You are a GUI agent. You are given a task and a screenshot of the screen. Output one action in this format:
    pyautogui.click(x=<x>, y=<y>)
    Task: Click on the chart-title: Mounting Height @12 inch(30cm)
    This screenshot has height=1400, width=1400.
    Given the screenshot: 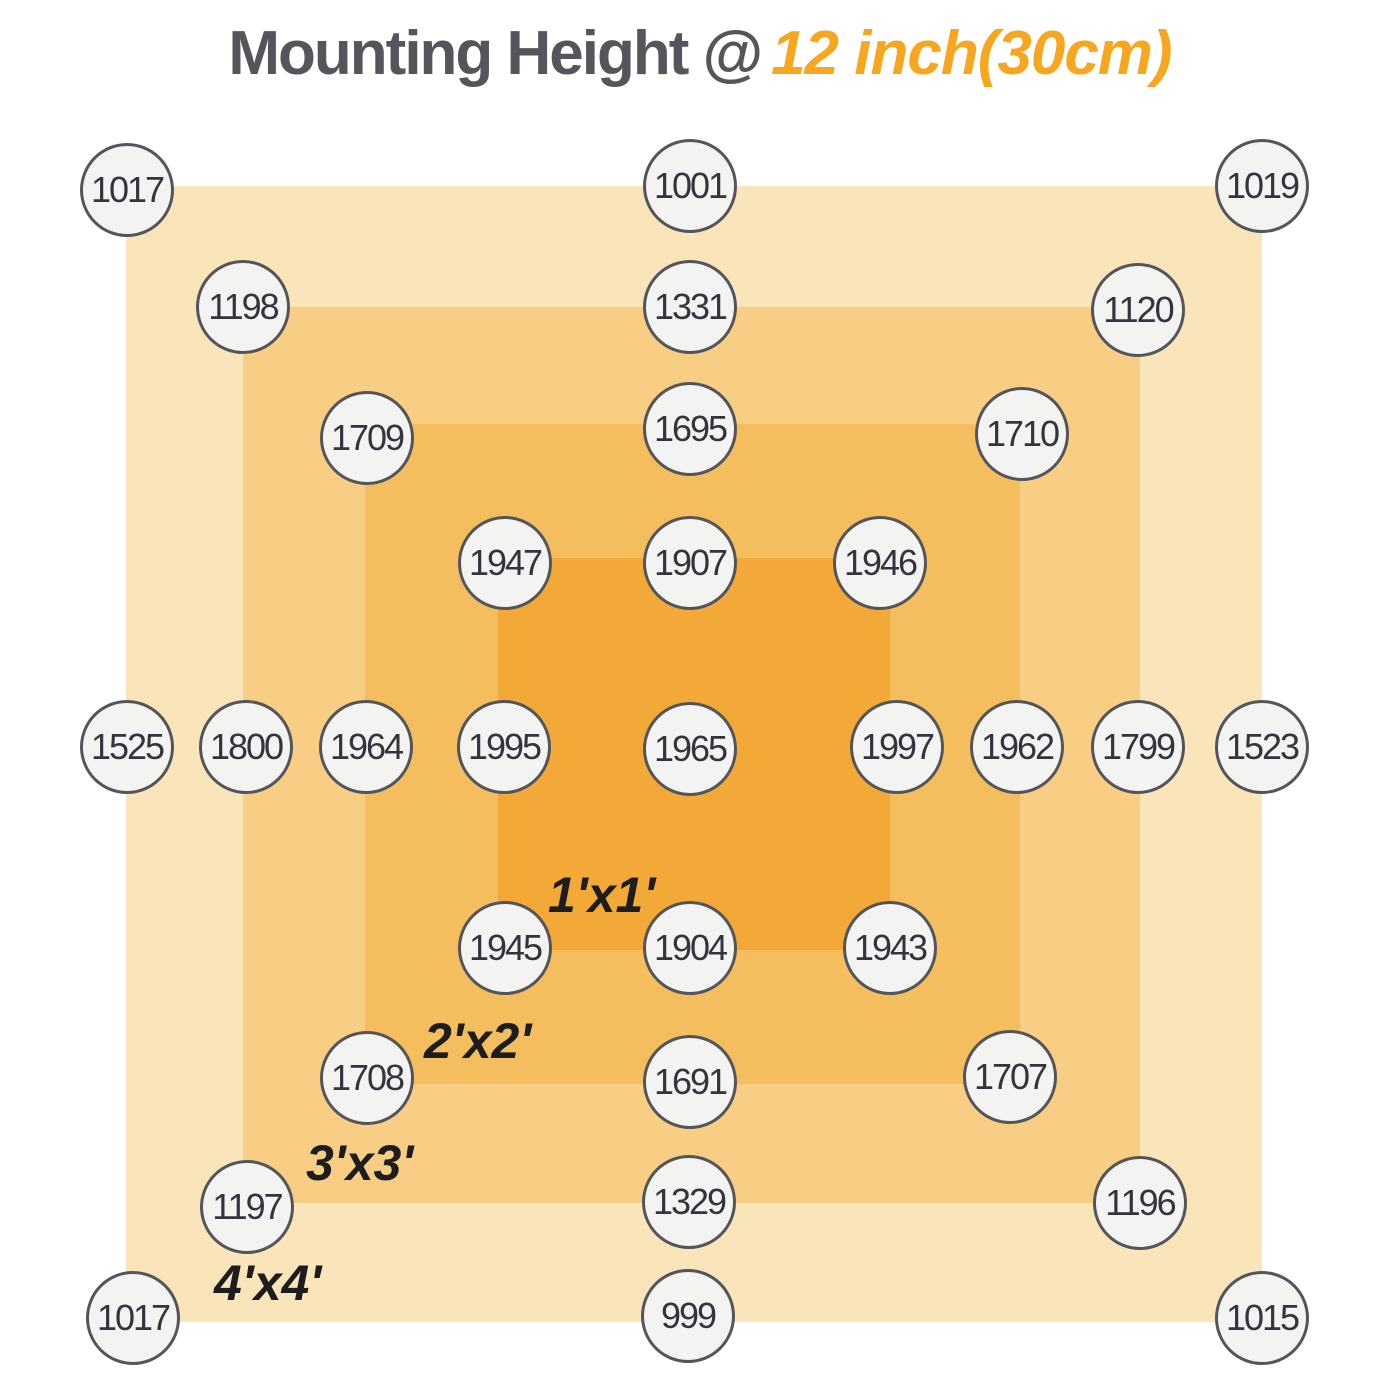 What is the action you would take?
    pyautogui.click(x=700, y=53)
    